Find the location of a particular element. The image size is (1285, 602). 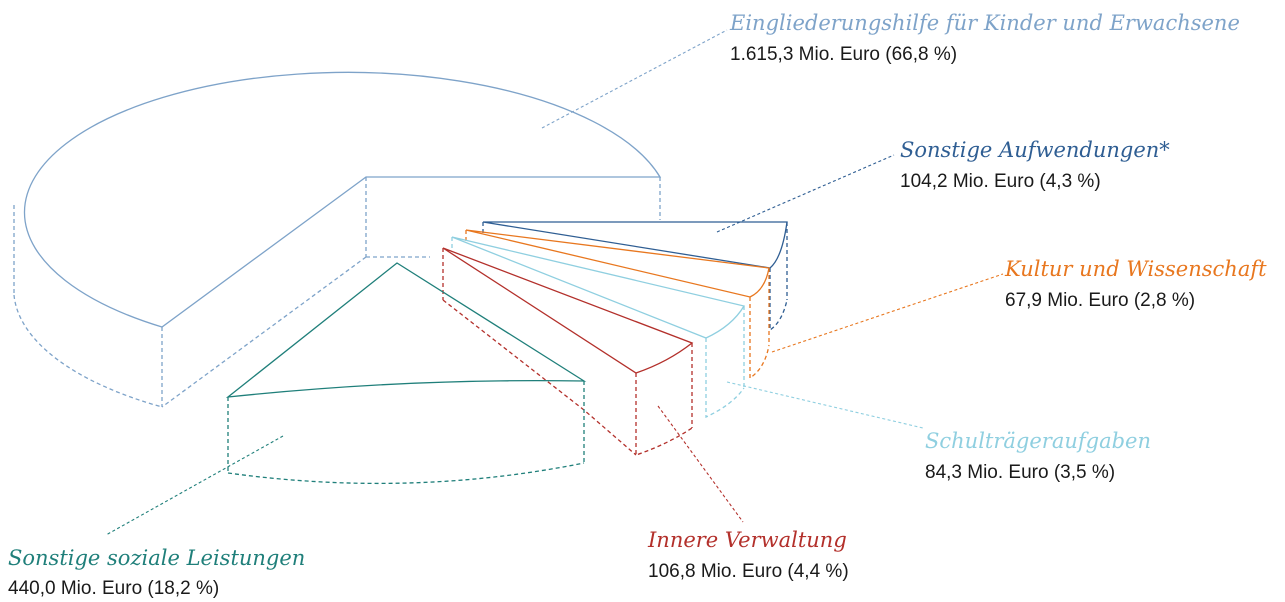

leader-line-eingliederungshilfe is located at coordinates (634, 79).